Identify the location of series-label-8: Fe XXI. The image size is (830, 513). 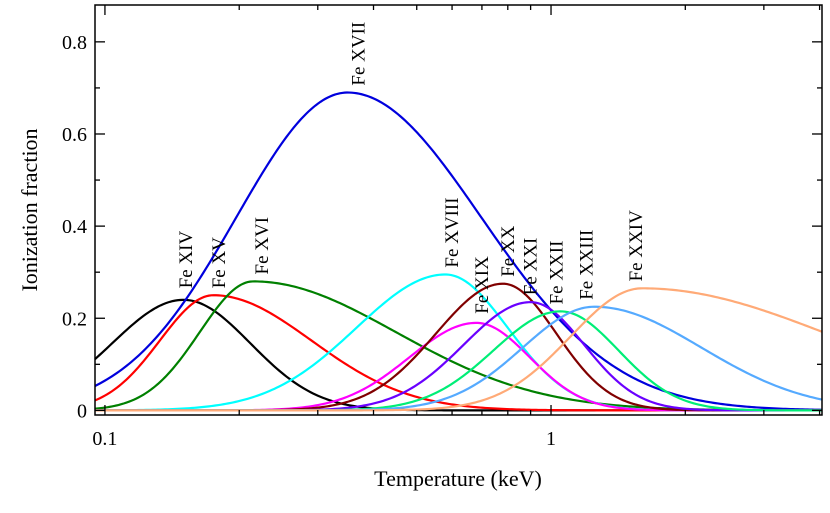
(531, 267).